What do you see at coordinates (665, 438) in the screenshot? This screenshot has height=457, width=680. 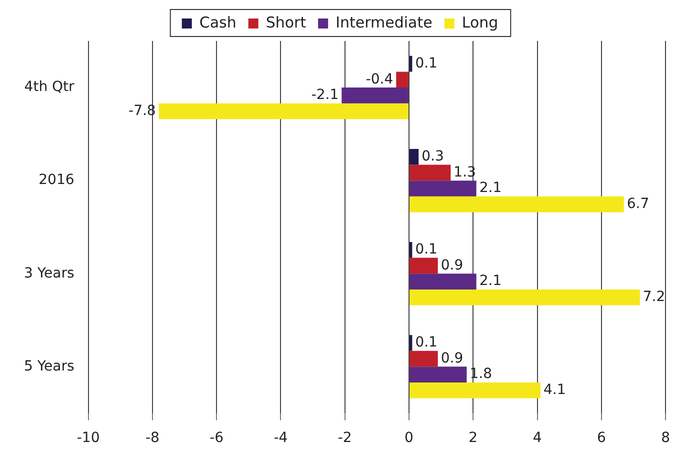 I see `x-tick-label: 8` at bounding box center [665, 438].